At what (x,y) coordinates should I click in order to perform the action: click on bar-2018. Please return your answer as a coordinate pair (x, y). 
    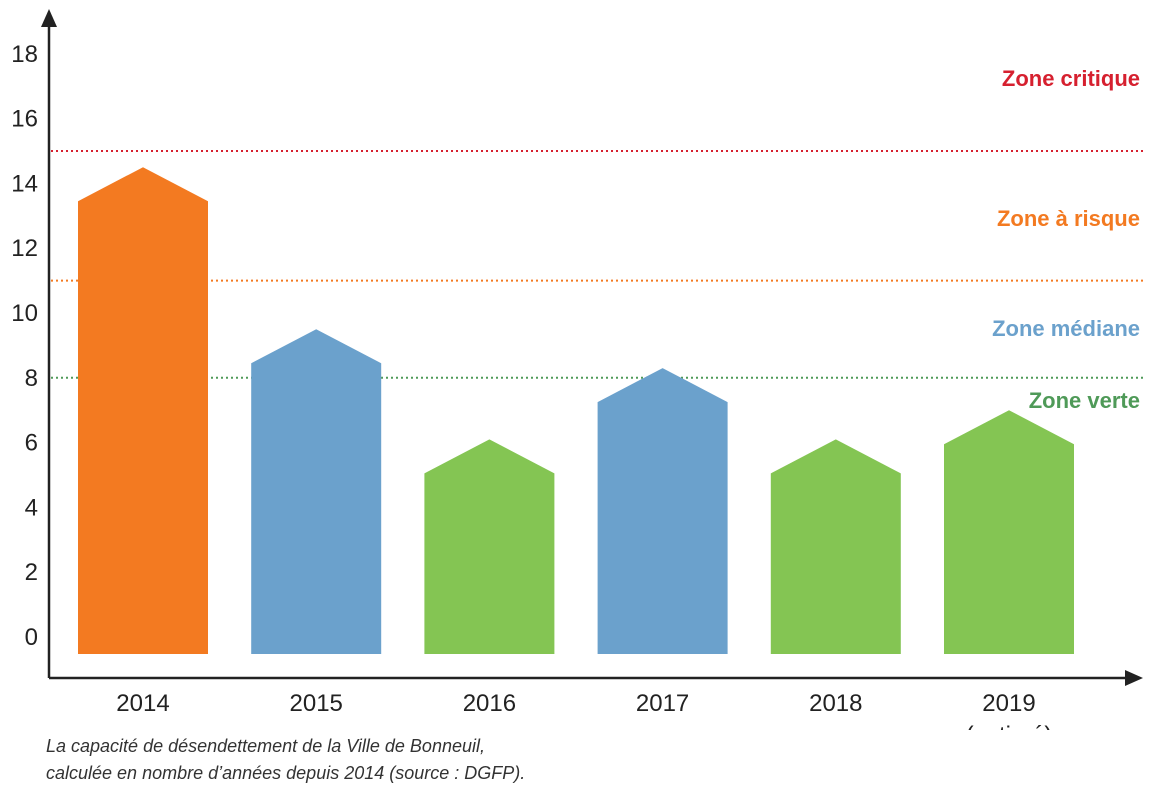
    Looking at the image, I should click on (835, 546).